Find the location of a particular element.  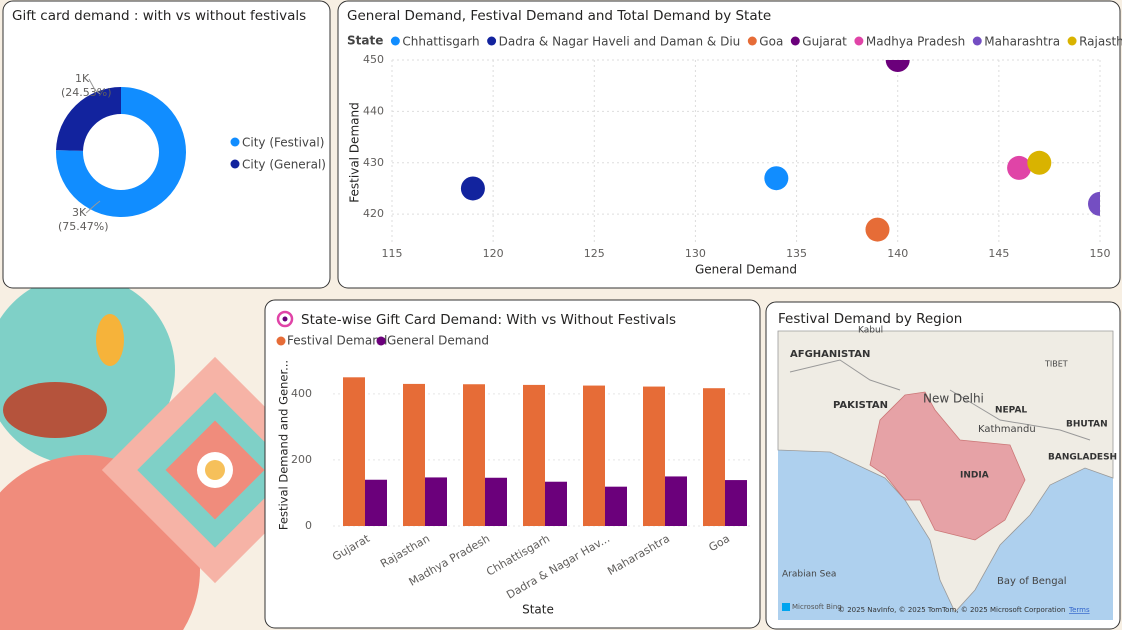

map-label: NEPAL is located at coordinates (1011, 411).